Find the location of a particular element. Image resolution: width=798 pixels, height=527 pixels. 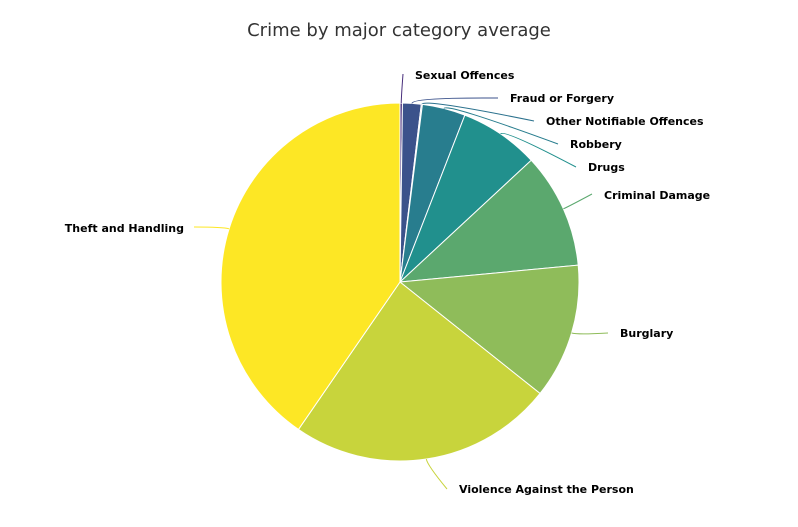

label-theft-and-handling: Theft and Handling is located at coordinates (124, 228).